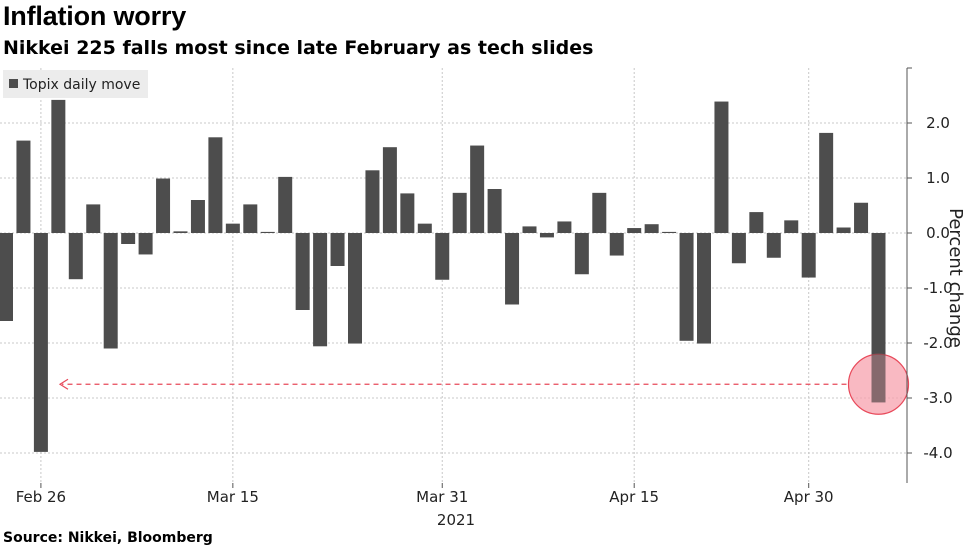 This screenshot has height=549, width=977. What do you see at coordinates (938, 233) in the screenshot?
I see `y-tick-label: 0.0` at bounding box center [938, 233].